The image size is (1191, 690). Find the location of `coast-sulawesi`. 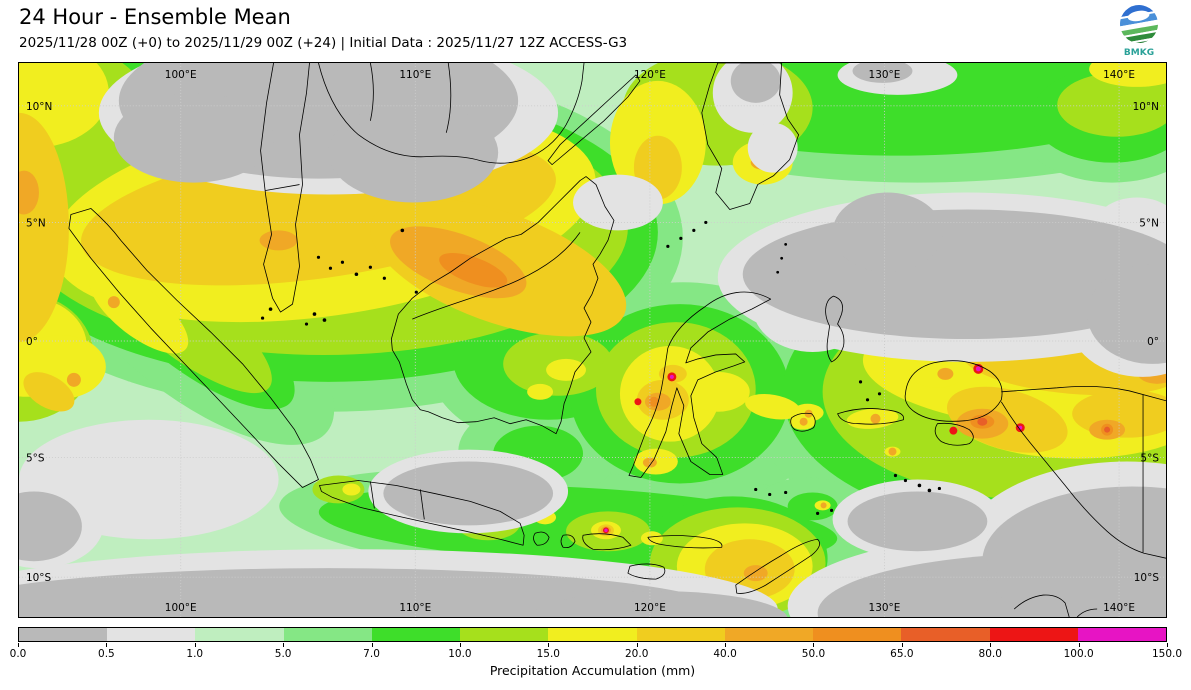

coast-sulawesi is located at coordinates (700, 384).